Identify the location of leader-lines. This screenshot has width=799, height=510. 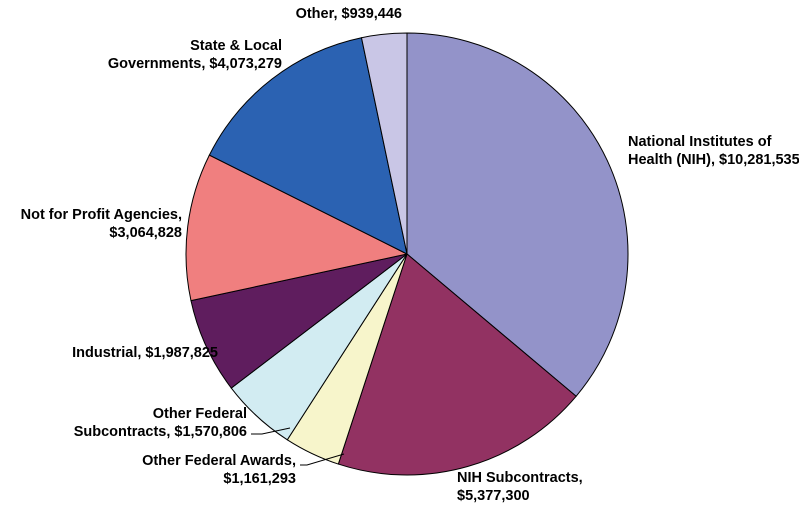
(298, 446).